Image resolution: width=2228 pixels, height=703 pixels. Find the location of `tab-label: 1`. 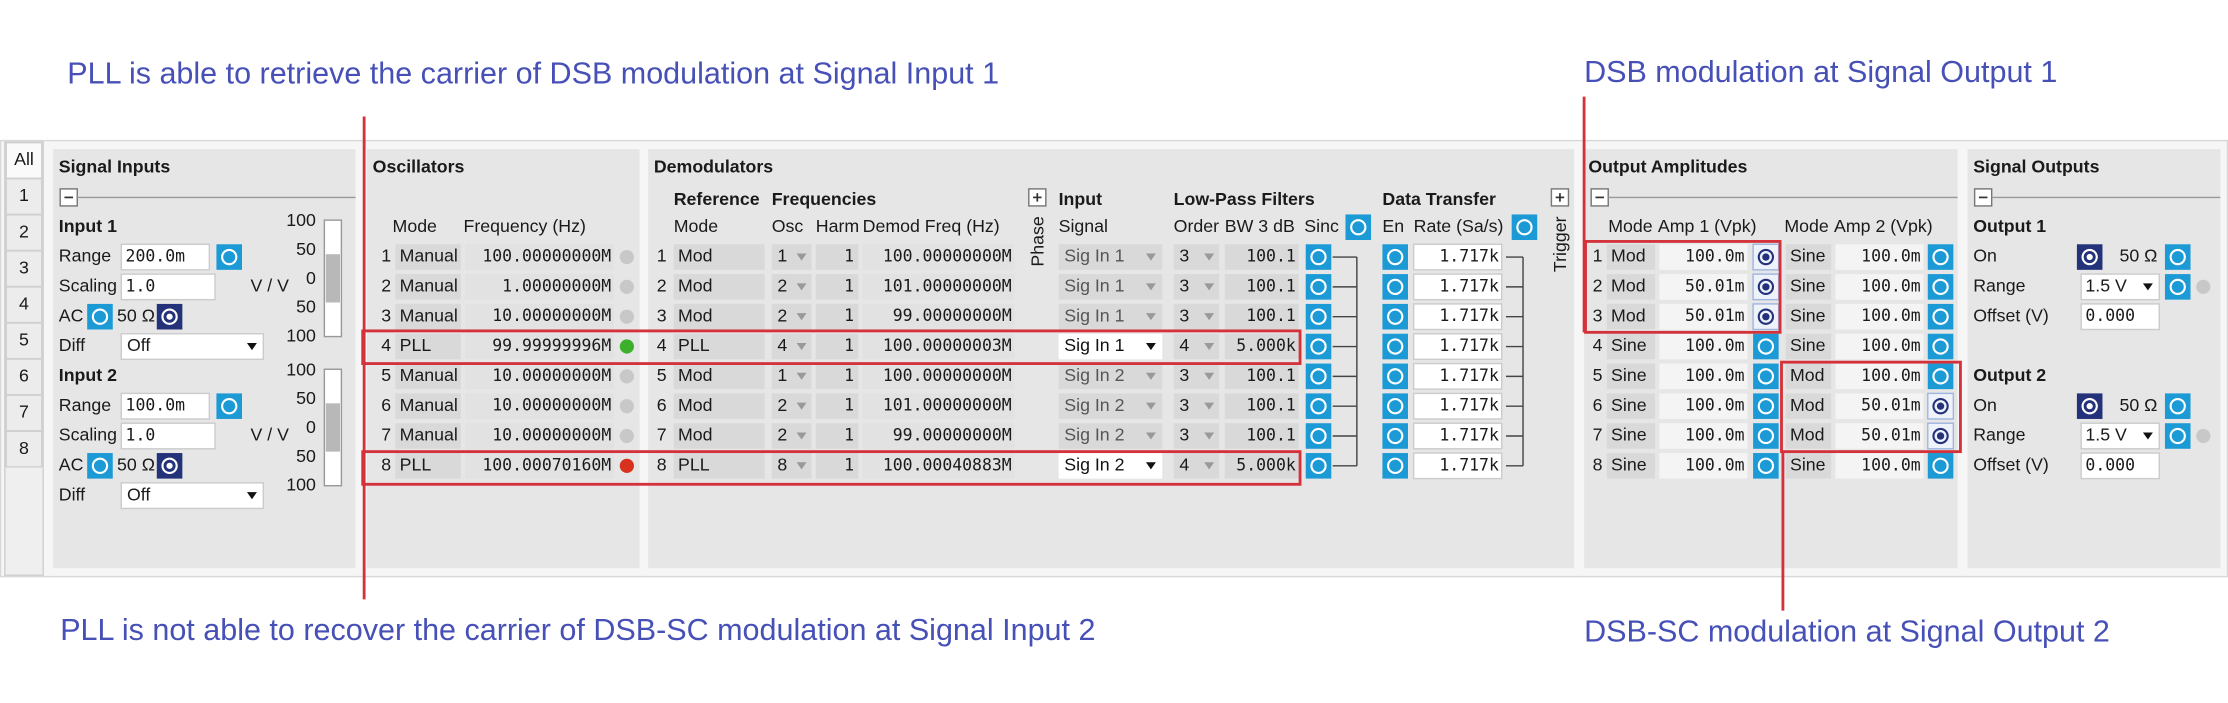

tab-label: 1 is located at coordinates (24, 195).